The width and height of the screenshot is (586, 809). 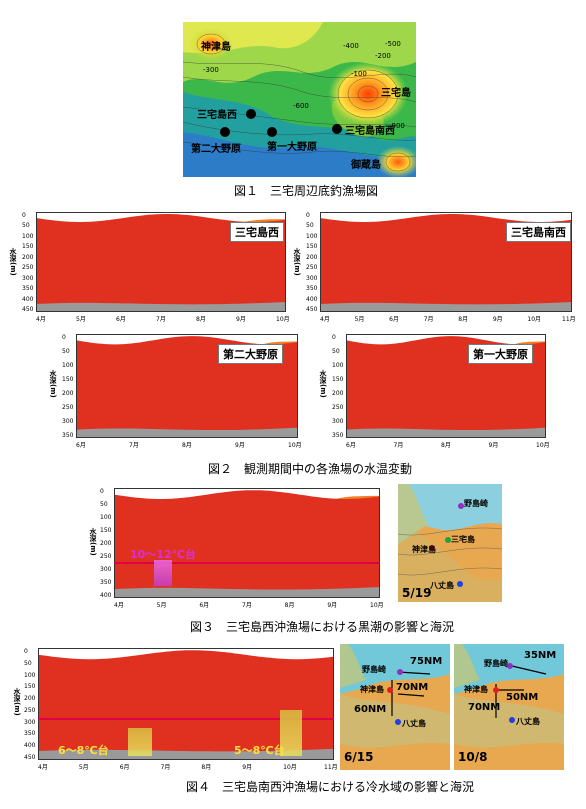 I want to click on fig4-ocean-map-6-15: 野島崎 神津島 八丈島 75NM 70NM 60NM 6/15, so click(x=395, y=707).